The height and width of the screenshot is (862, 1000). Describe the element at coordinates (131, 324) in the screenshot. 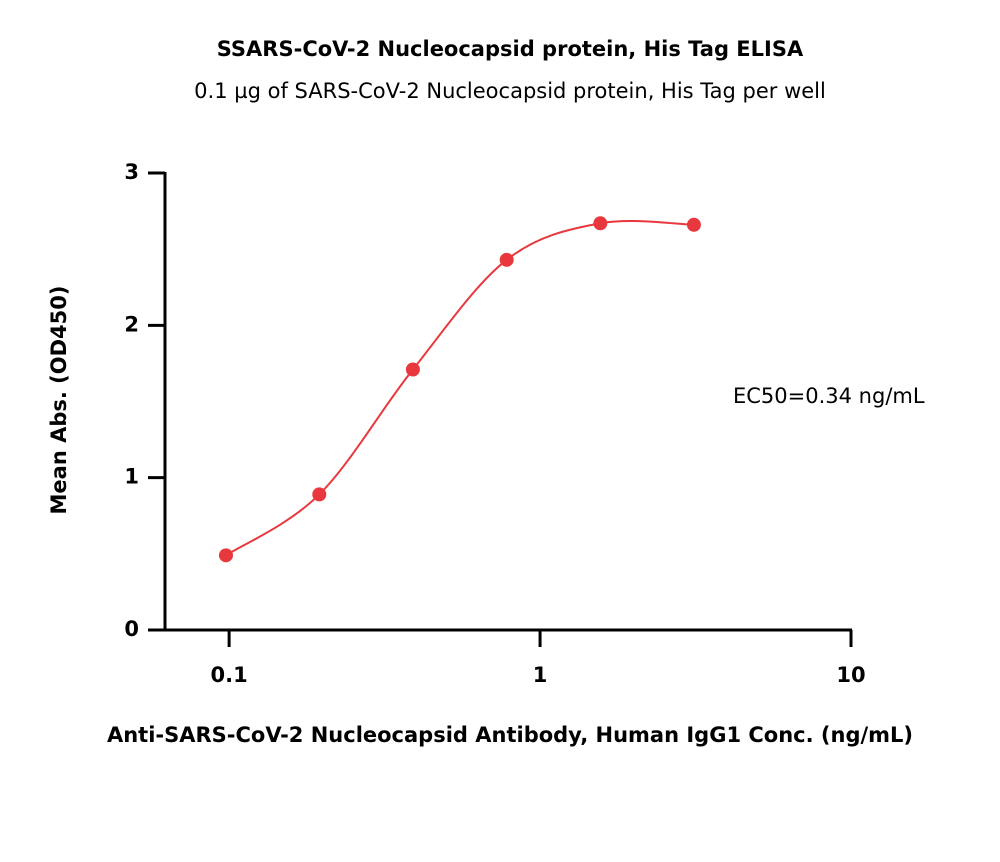

I see `y-tick-label: 2` at that location.